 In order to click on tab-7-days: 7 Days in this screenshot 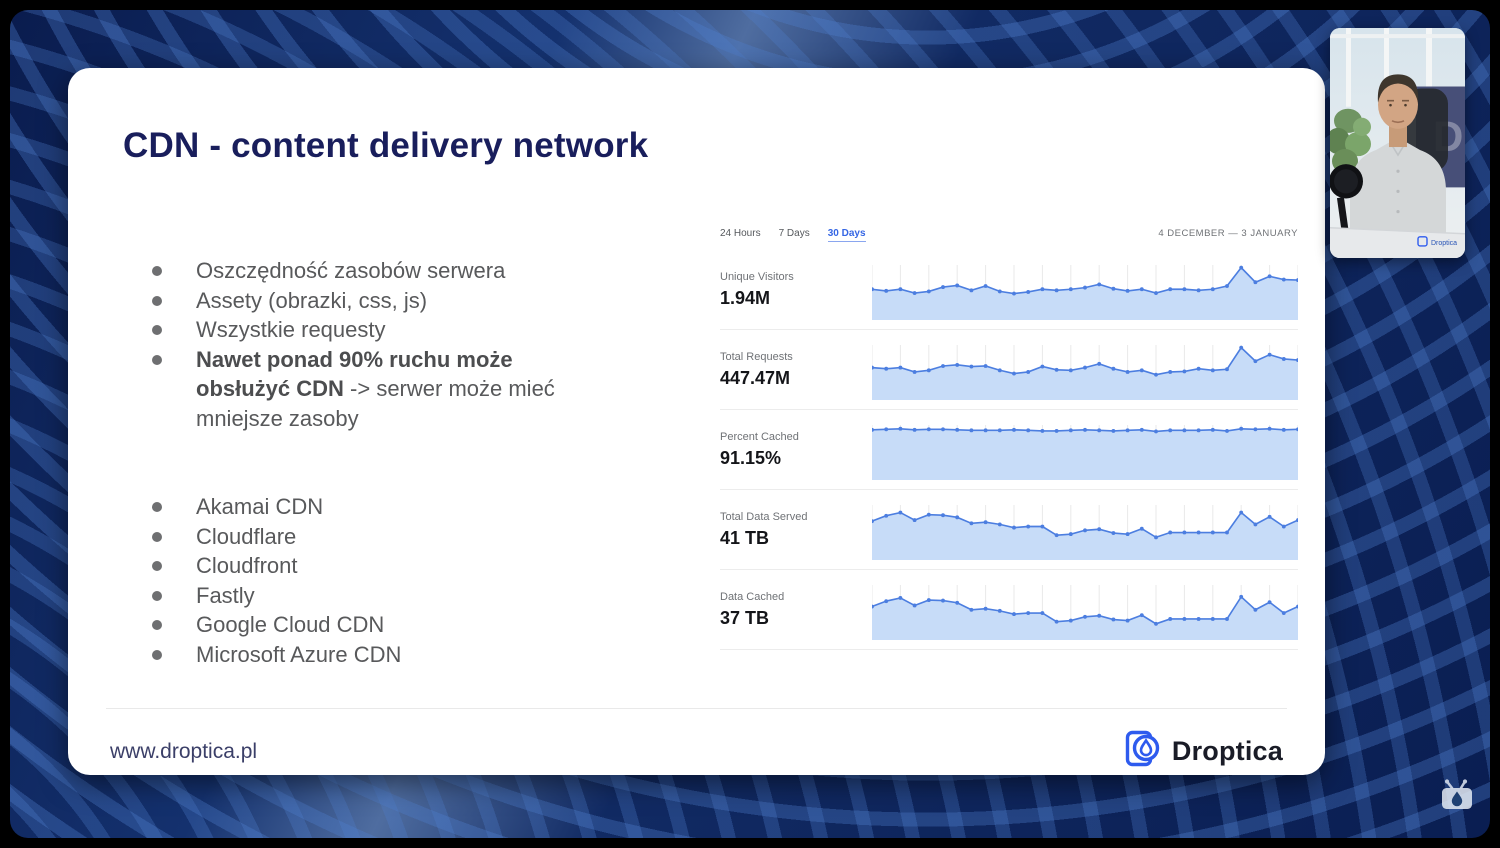, I will do `click(794, 233)`.